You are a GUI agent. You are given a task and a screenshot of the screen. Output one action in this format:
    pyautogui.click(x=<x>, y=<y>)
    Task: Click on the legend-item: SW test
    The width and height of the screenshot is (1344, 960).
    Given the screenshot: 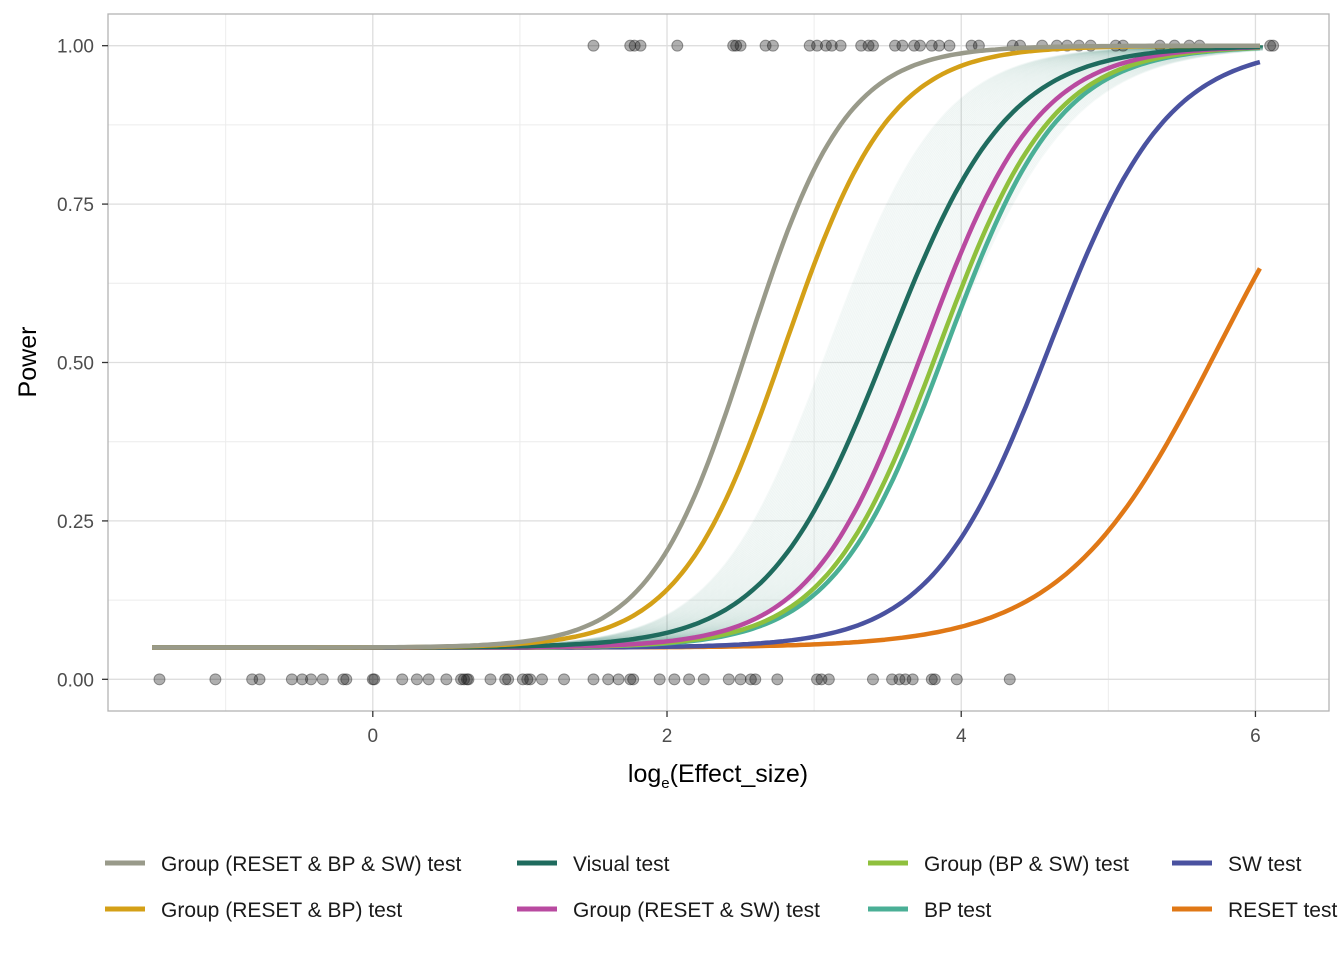 What is the action you would take?
    pyautogui.click(x=1237, y=864)
    